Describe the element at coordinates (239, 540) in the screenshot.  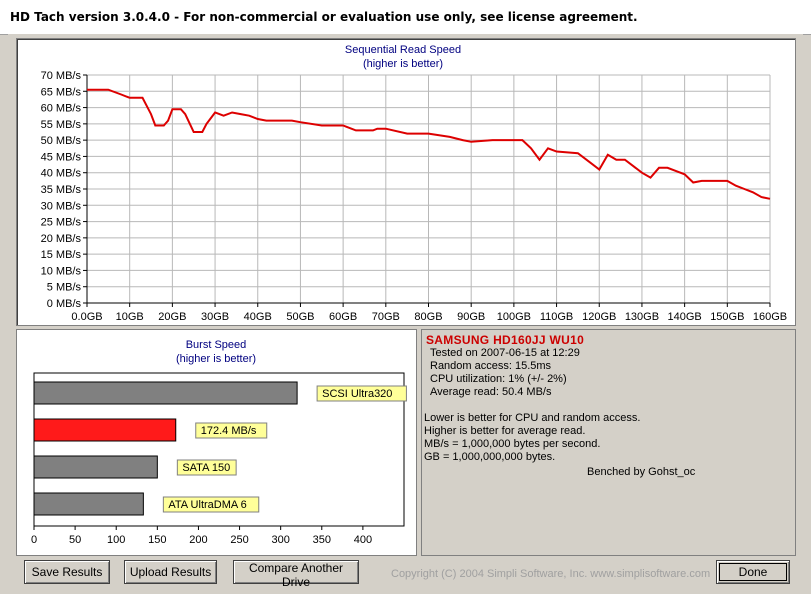
I see `burst-x-tick-label: 250` at that location.